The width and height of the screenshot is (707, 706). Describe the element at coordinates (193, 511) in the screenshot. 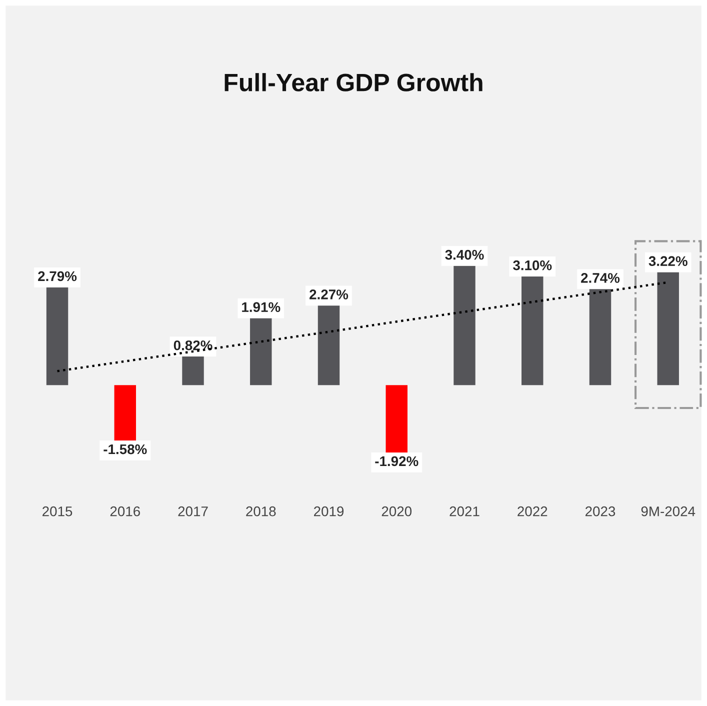

I see `x-tick-label: 2017` at that location.